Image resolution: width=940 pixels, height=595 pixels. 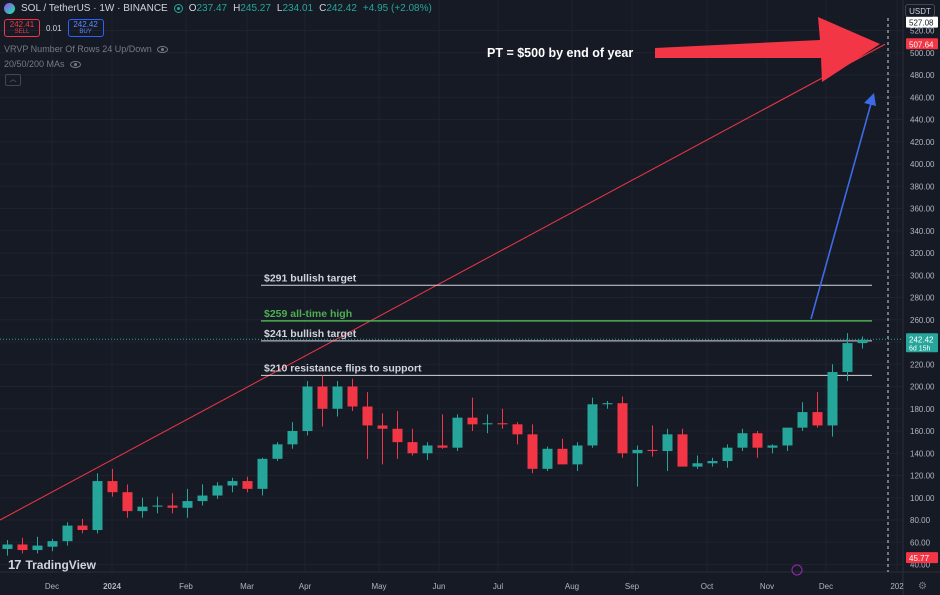 I want to click on x-tick-label: Sep, so click(x=632, y=586).